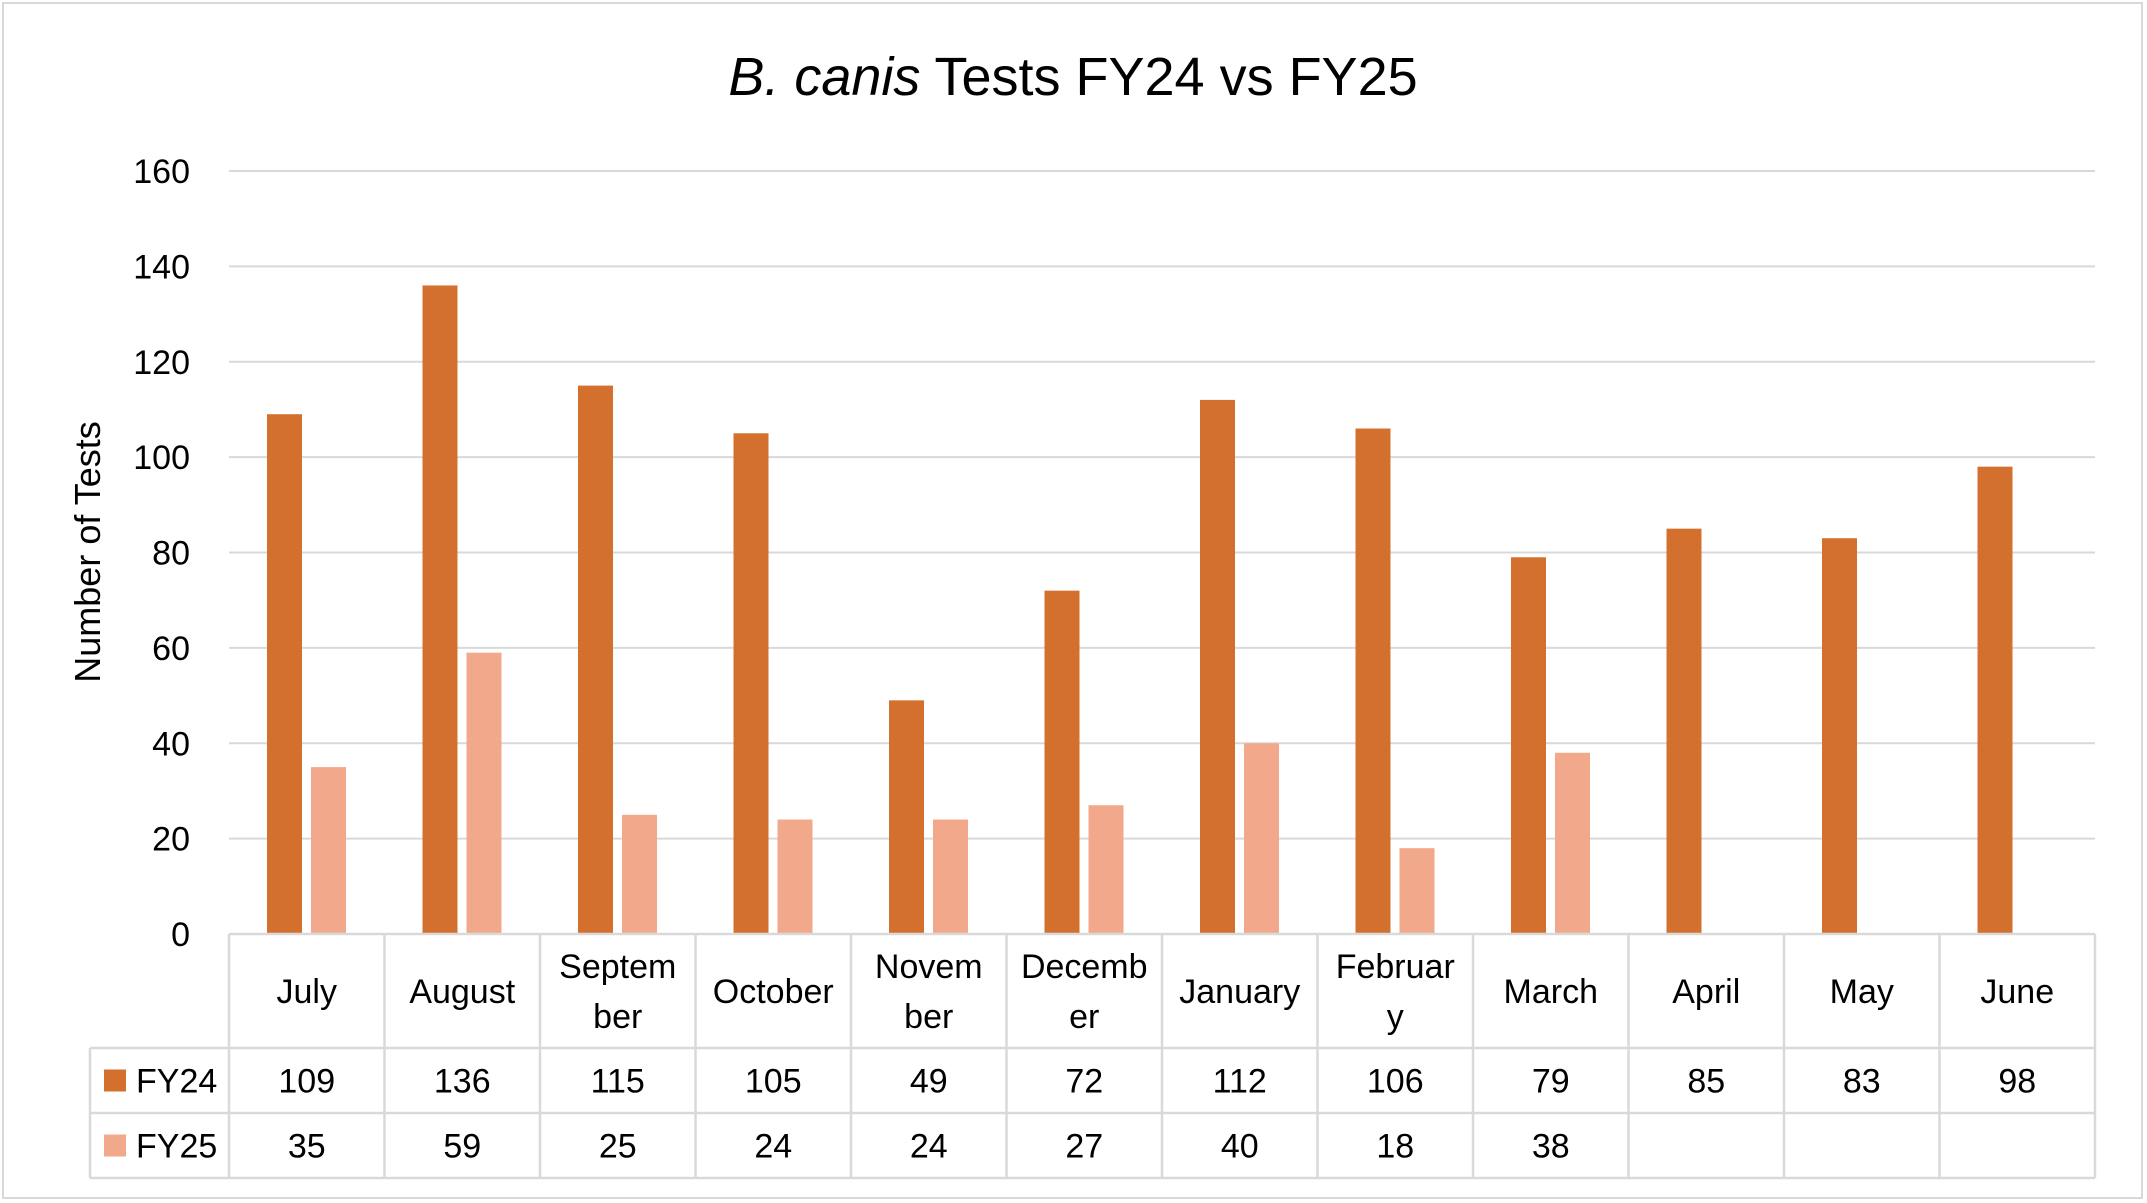 This screenshot has height=1203, width=2147. What do you see at coordinates (462, 992) in the screenshot?
I see `x-category-label: August` at bounding box center [462, 992].